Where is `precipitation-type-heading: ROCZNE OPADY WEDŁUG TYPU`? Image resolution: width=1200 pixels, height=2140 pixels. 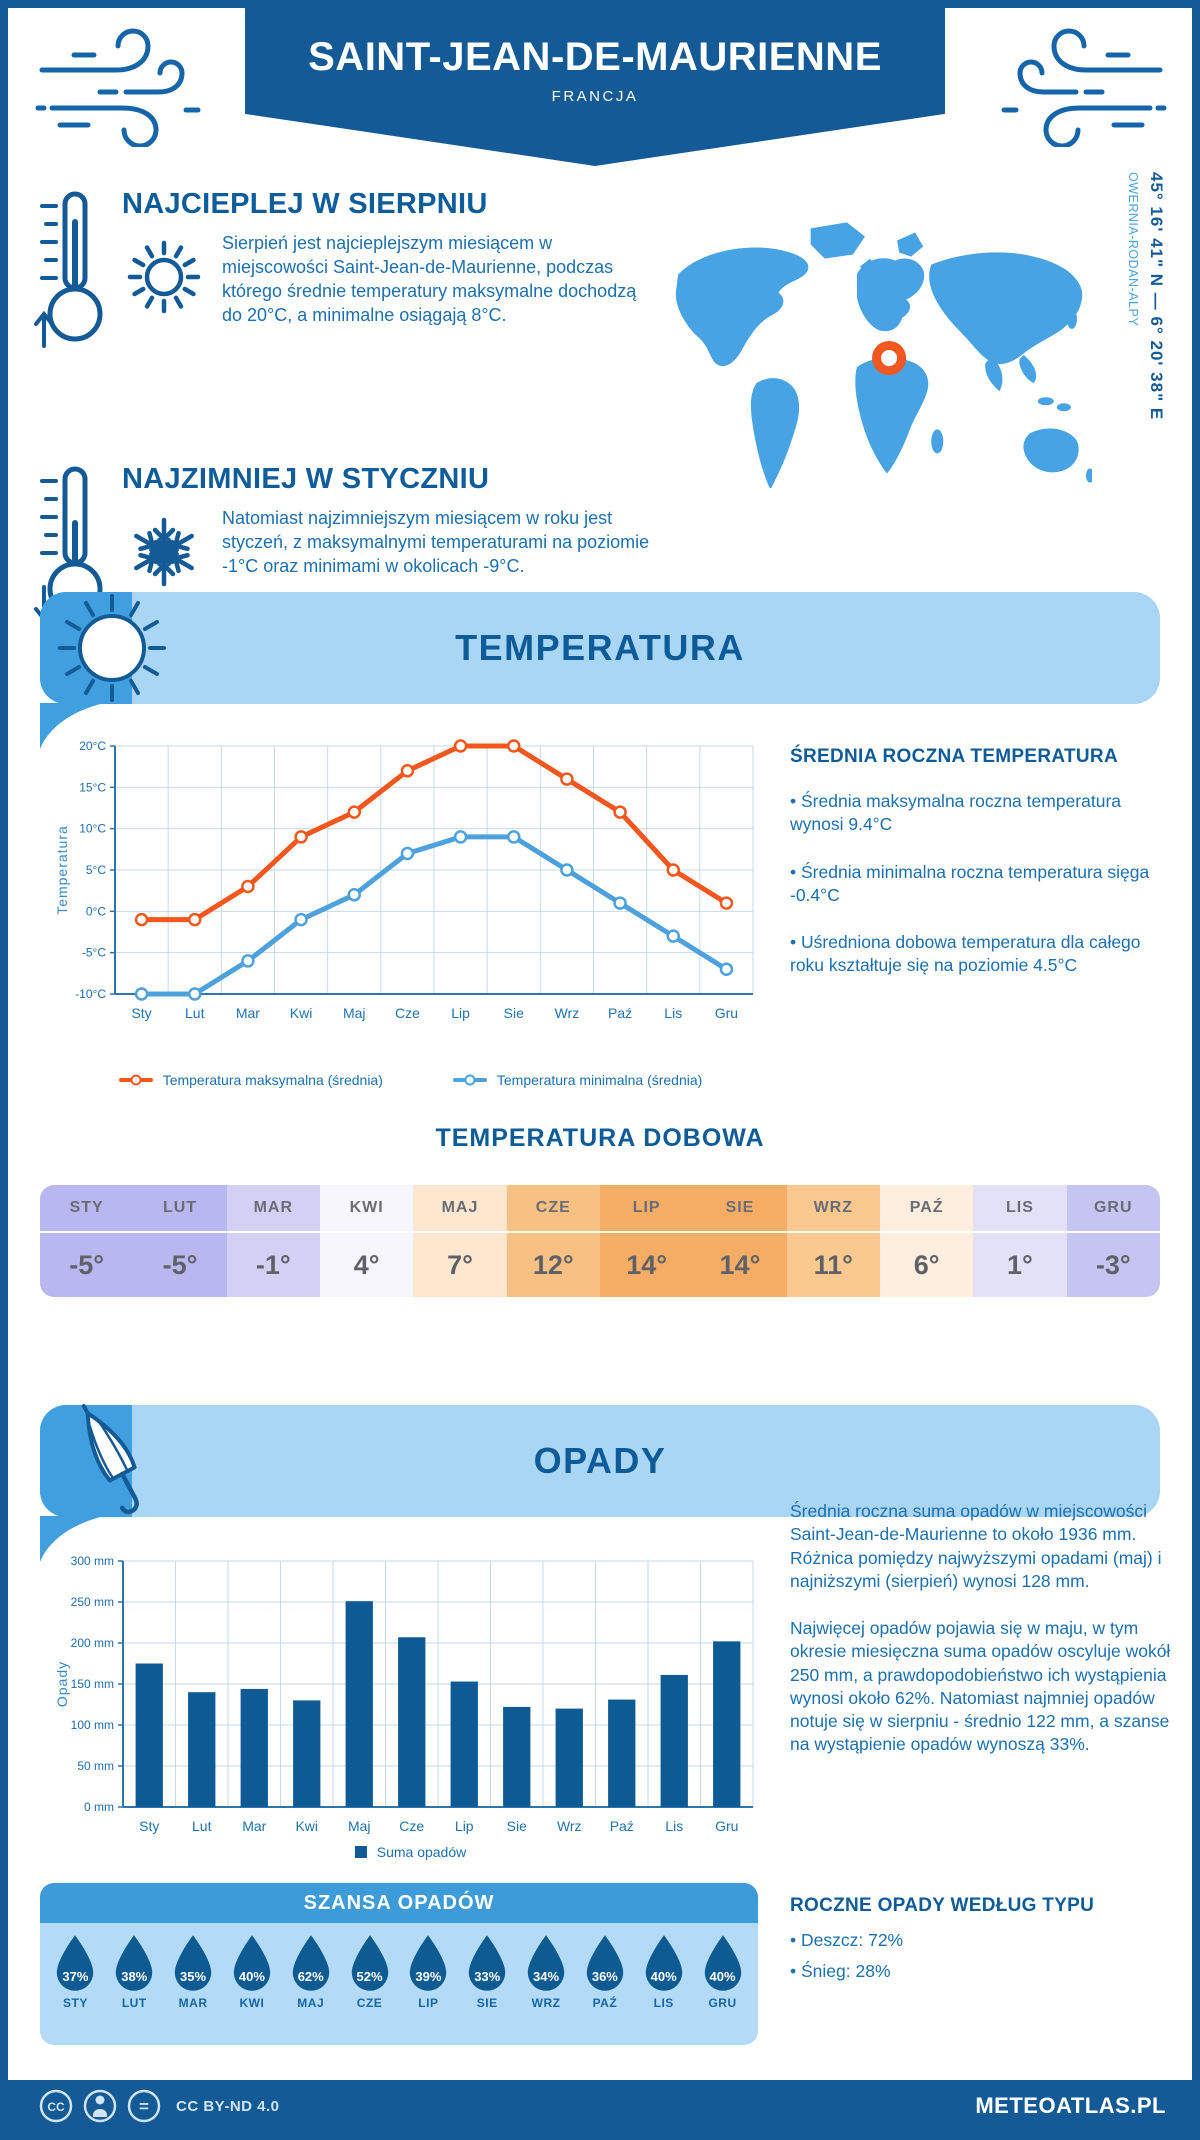 precipitation-type-heading: ROCZNE OPADY WEDŁUG TYPU is located at coordinates (942, 1905).